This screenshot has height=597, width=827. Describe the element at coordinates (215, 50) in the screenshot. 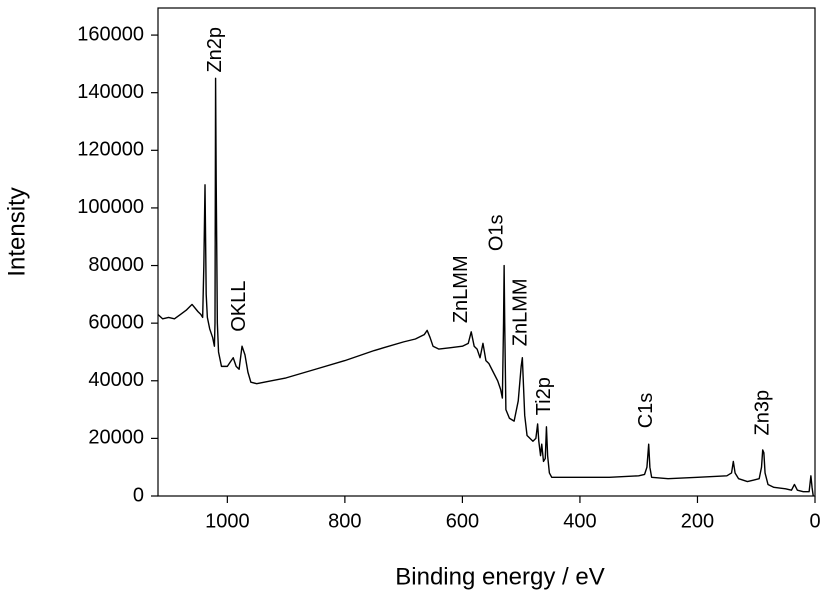

I see `peak-annotation: Zn2p` at that location.